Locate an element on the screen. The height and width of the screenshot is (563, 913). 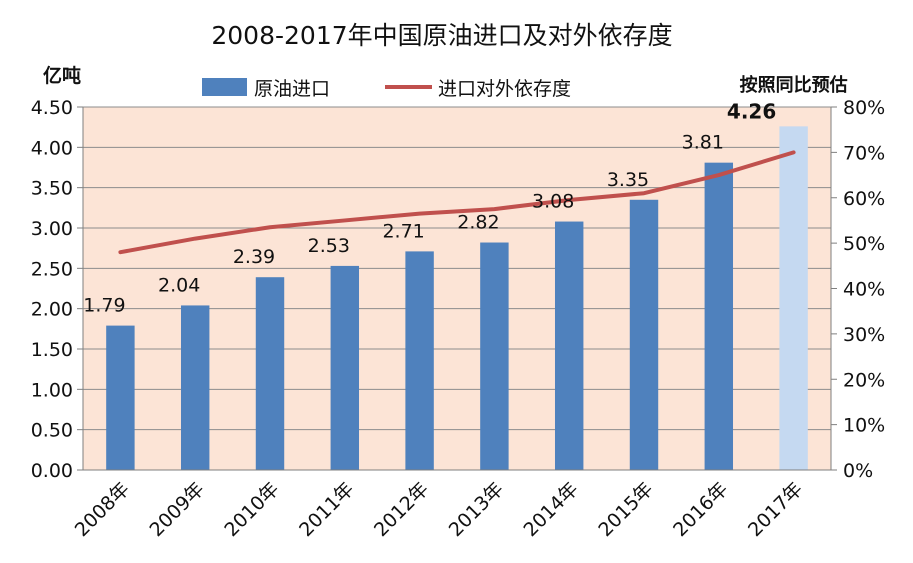
y-right-tick-label: 80% is located at coordinates (864, 108).